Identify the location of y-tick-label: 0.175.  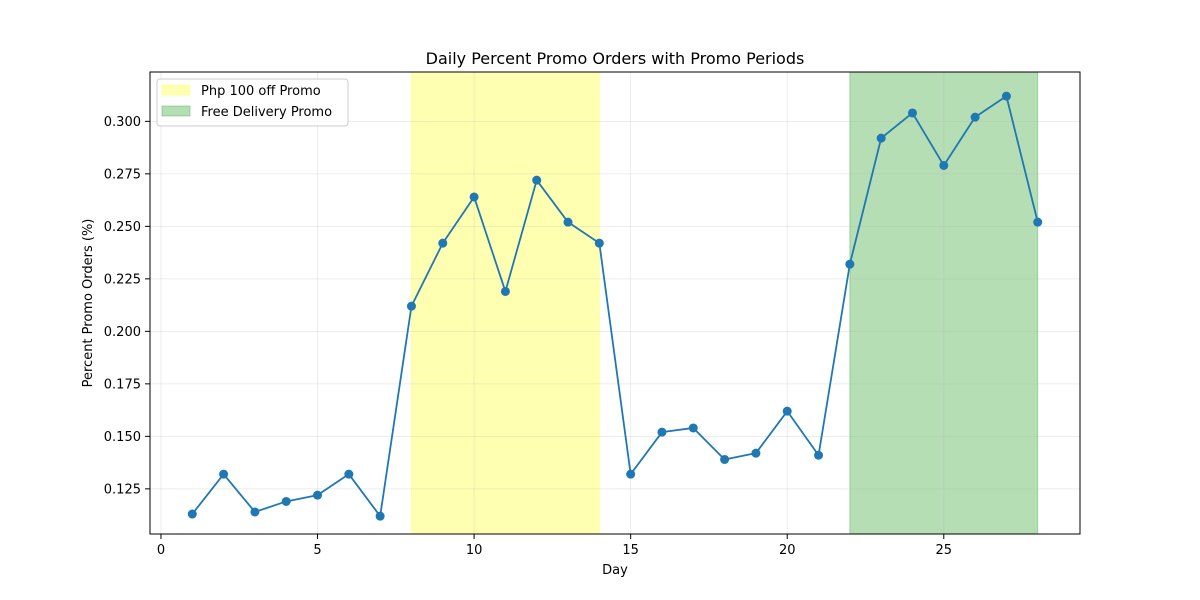
(122, 384).